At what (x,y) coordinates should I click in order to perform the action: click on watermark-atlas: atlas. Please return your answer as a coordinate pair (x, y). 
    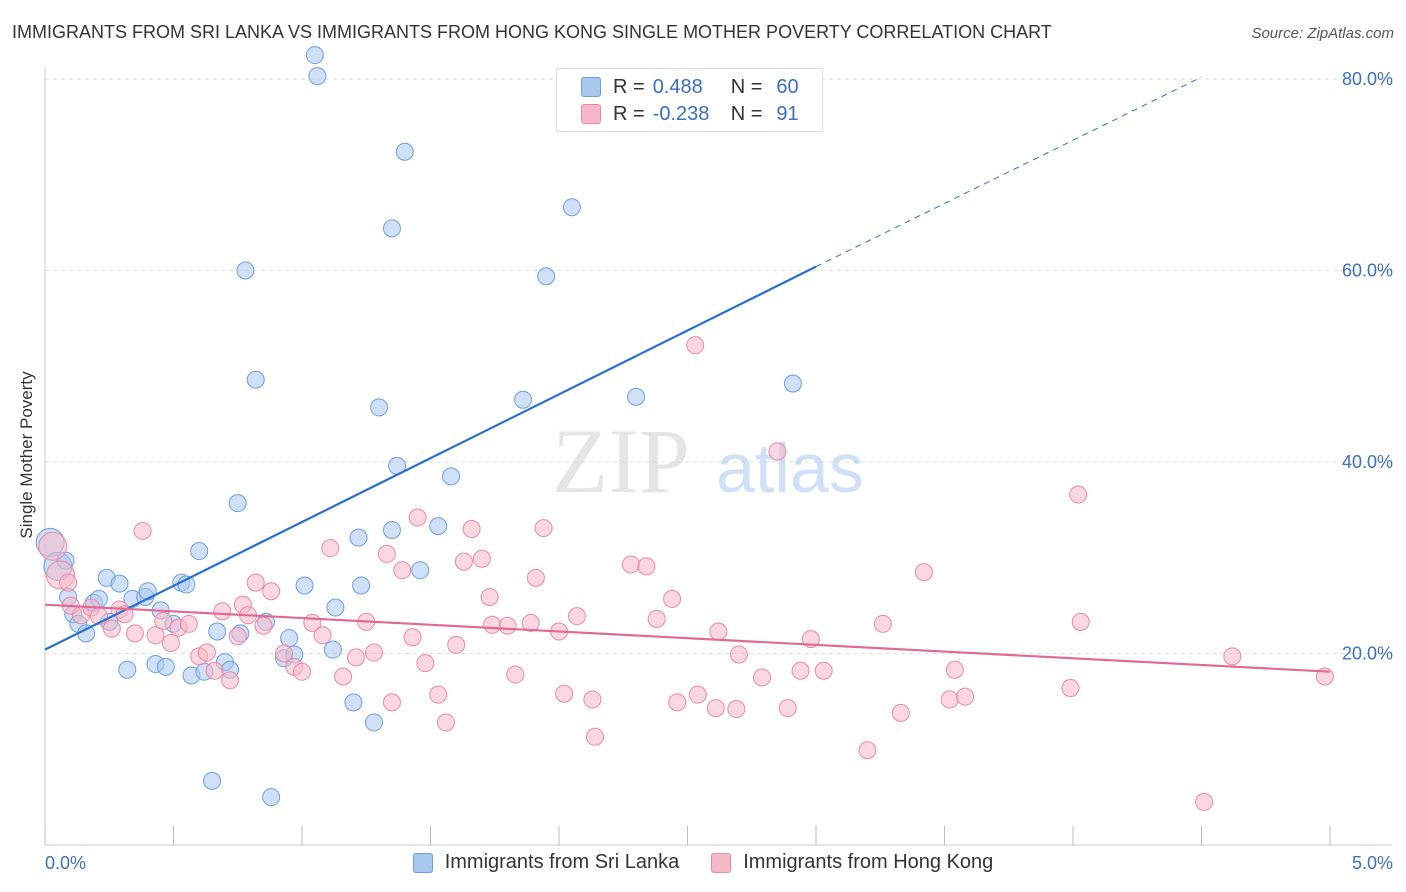
    Looking at the image, I should click on (790, 468).